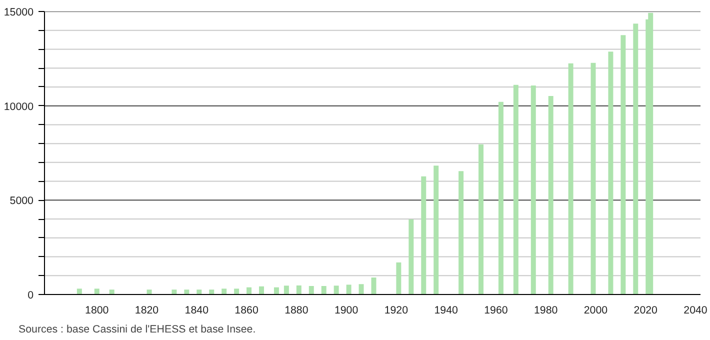 This screenshot has height=340, width=710. Describe the element at coordinates (22, 201) in the screenshot. I see `y-tick-label: 5000` at that location.